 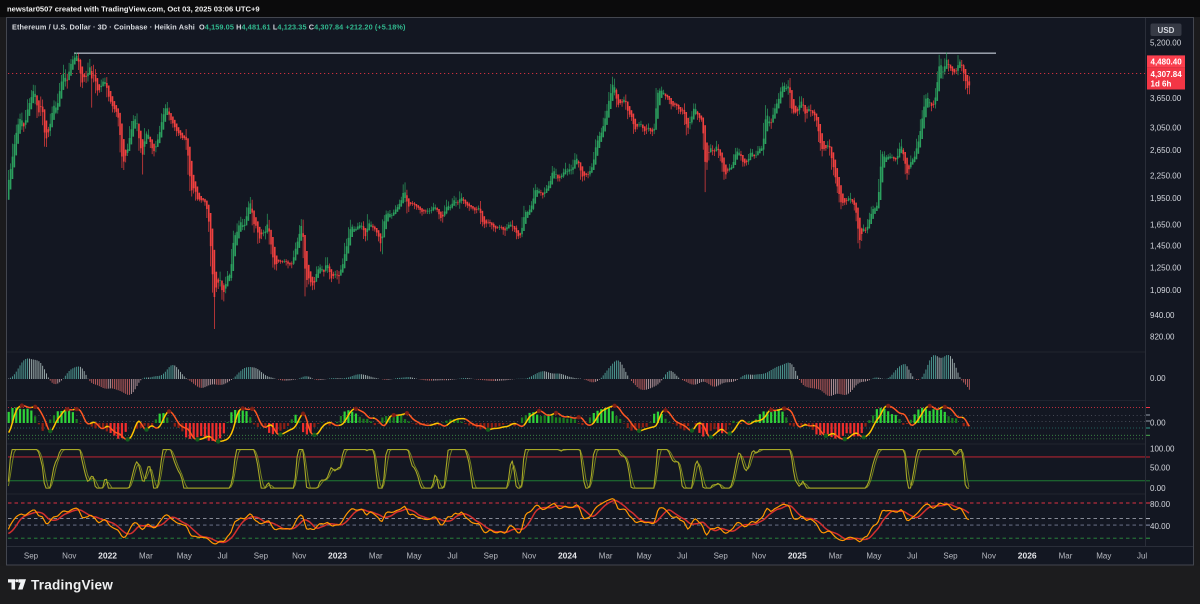 What do you see at coordinates (1167, 74) in the screenshot?
I see `svg-text: 4,307.84` at bounding box center [1167, 74].